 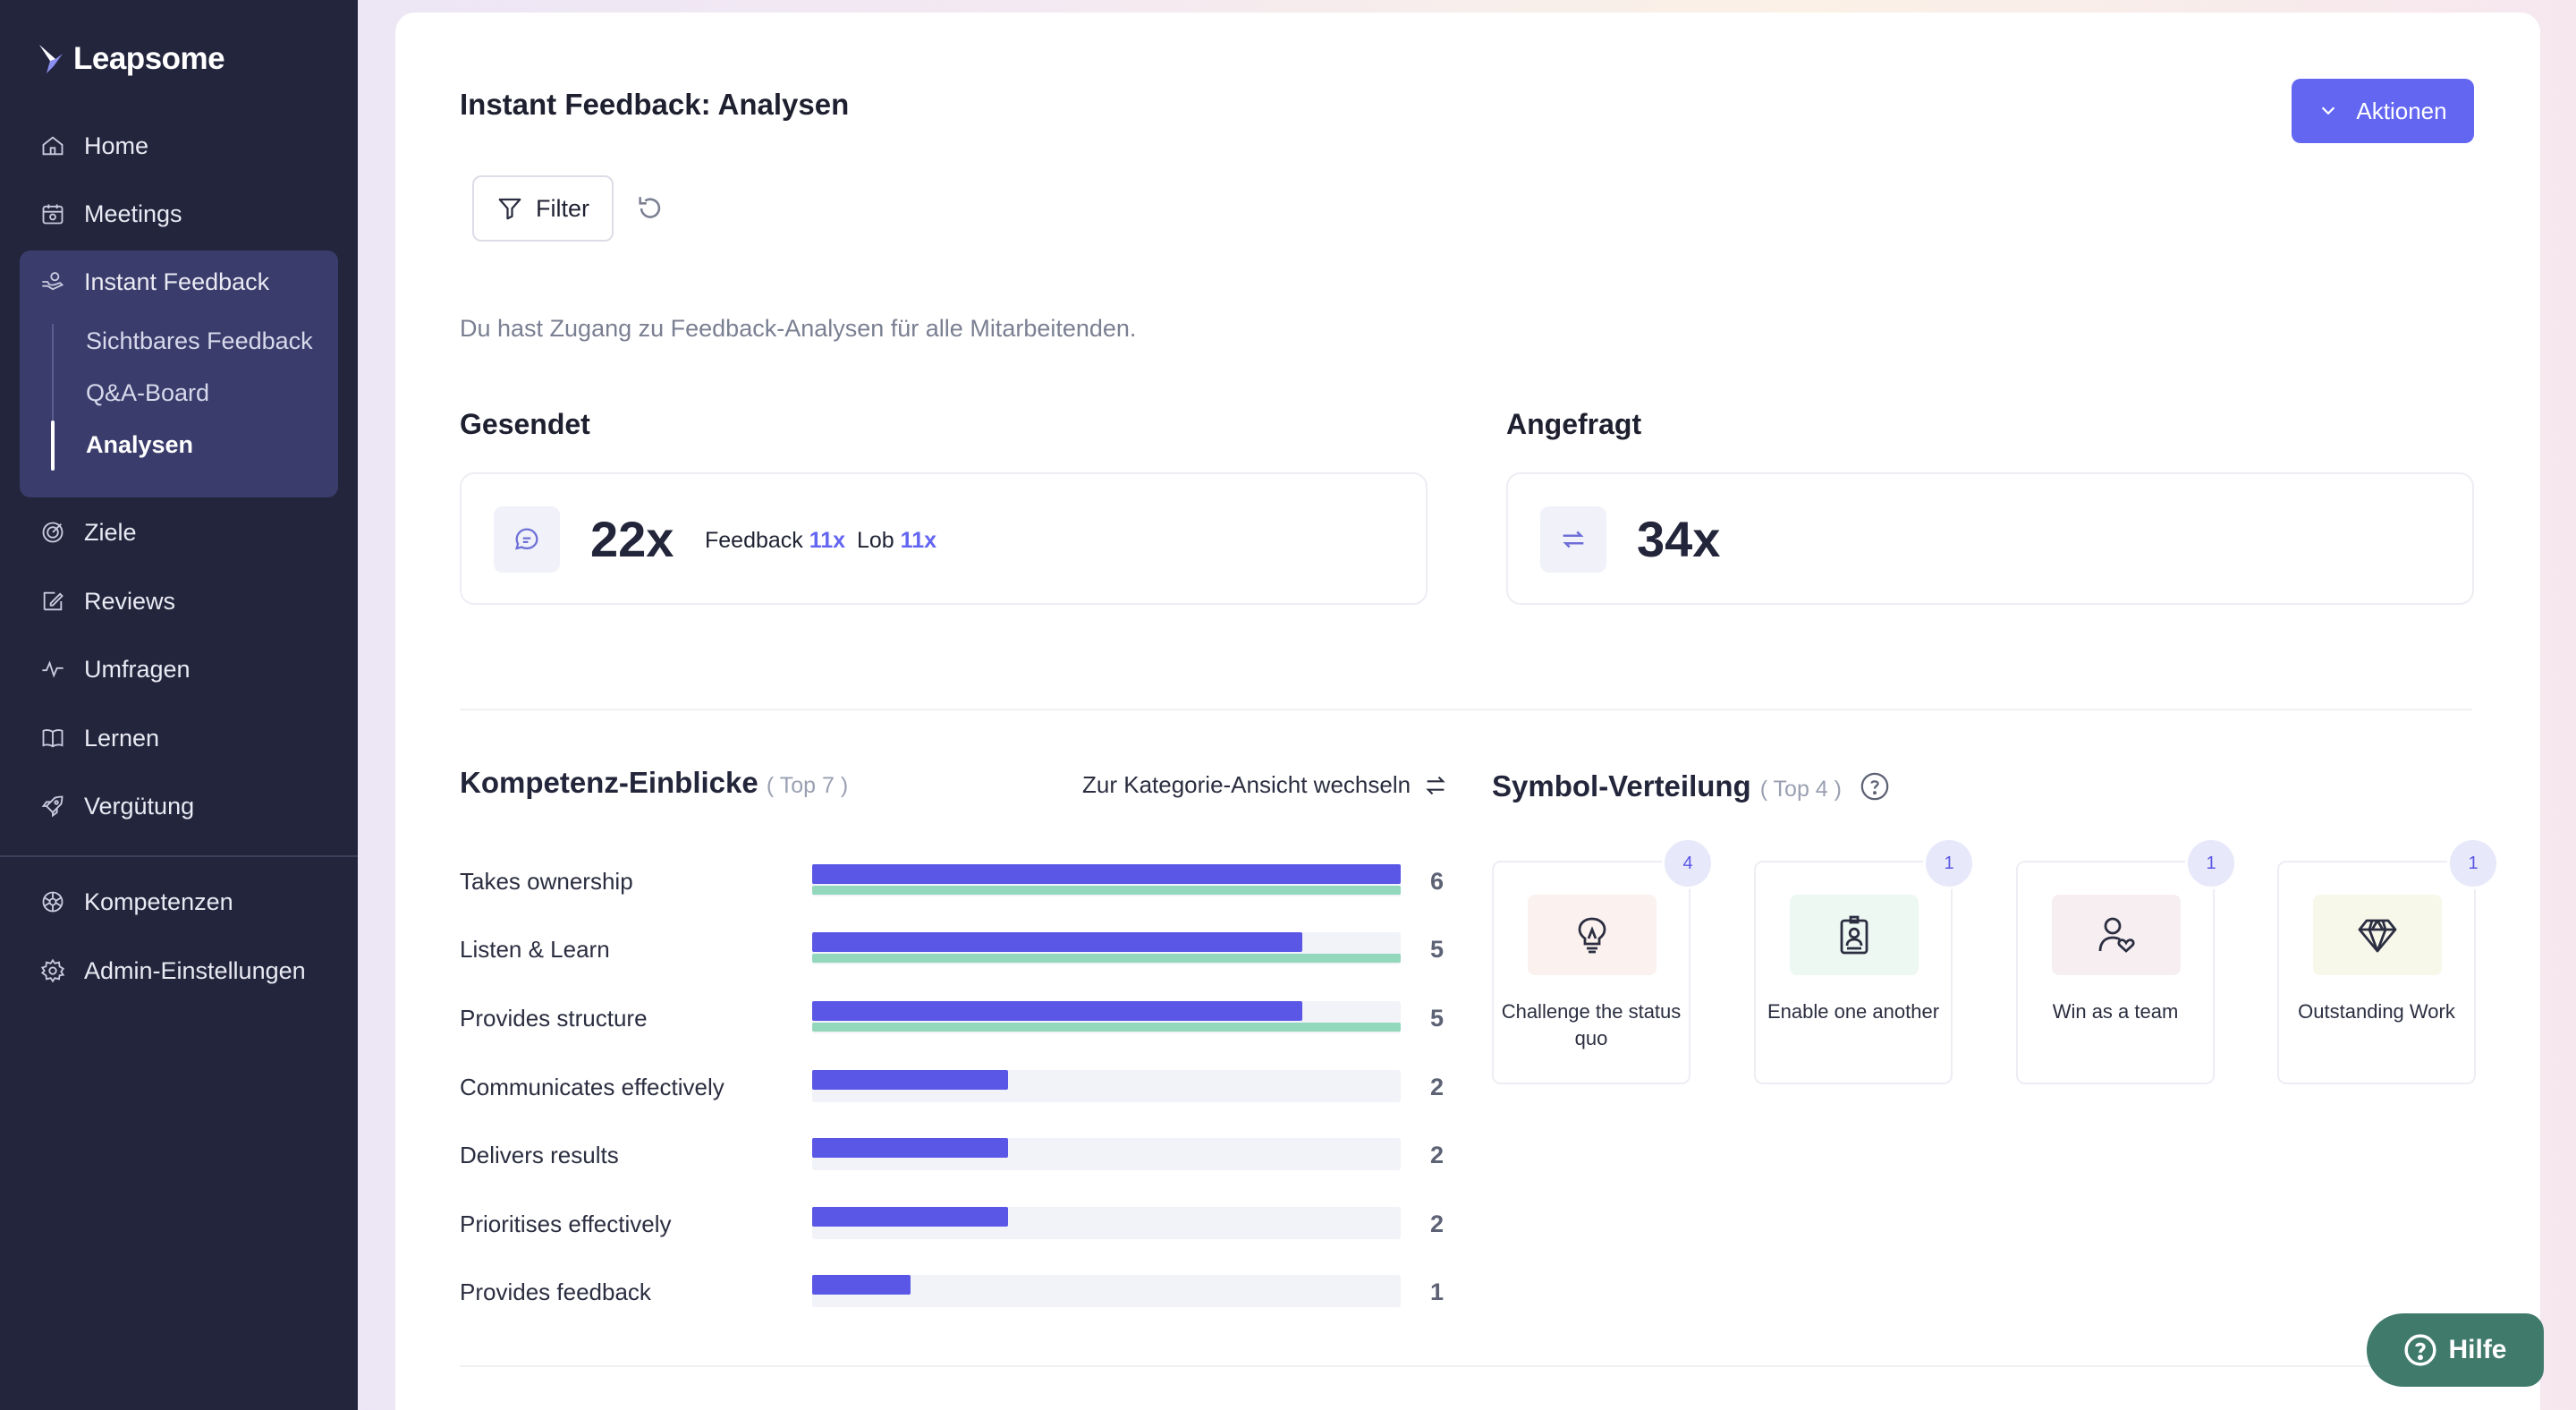 I want to click on filter-button-label: Filter, so click(x=562, y=208).